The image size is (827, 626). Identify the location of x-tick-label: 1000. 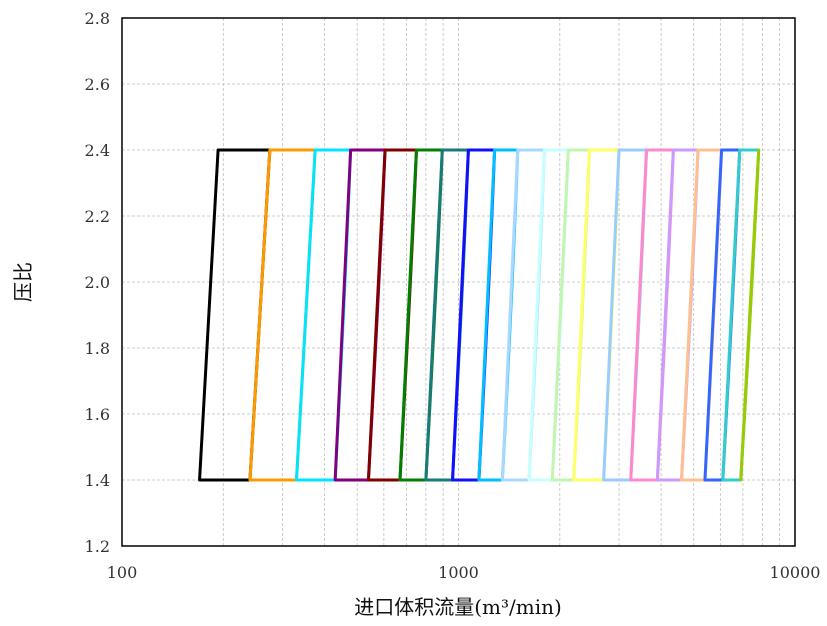
(458, 572).